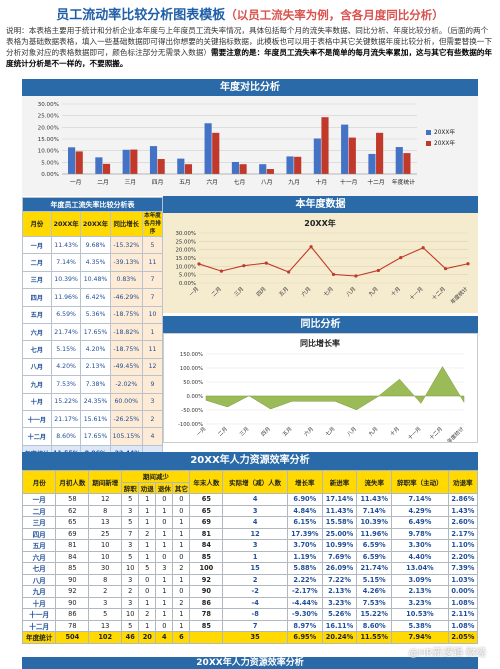 The height and width of the screenshot is (669, 500). I want to click on table-cell: 1.03%, so click(463, 579).